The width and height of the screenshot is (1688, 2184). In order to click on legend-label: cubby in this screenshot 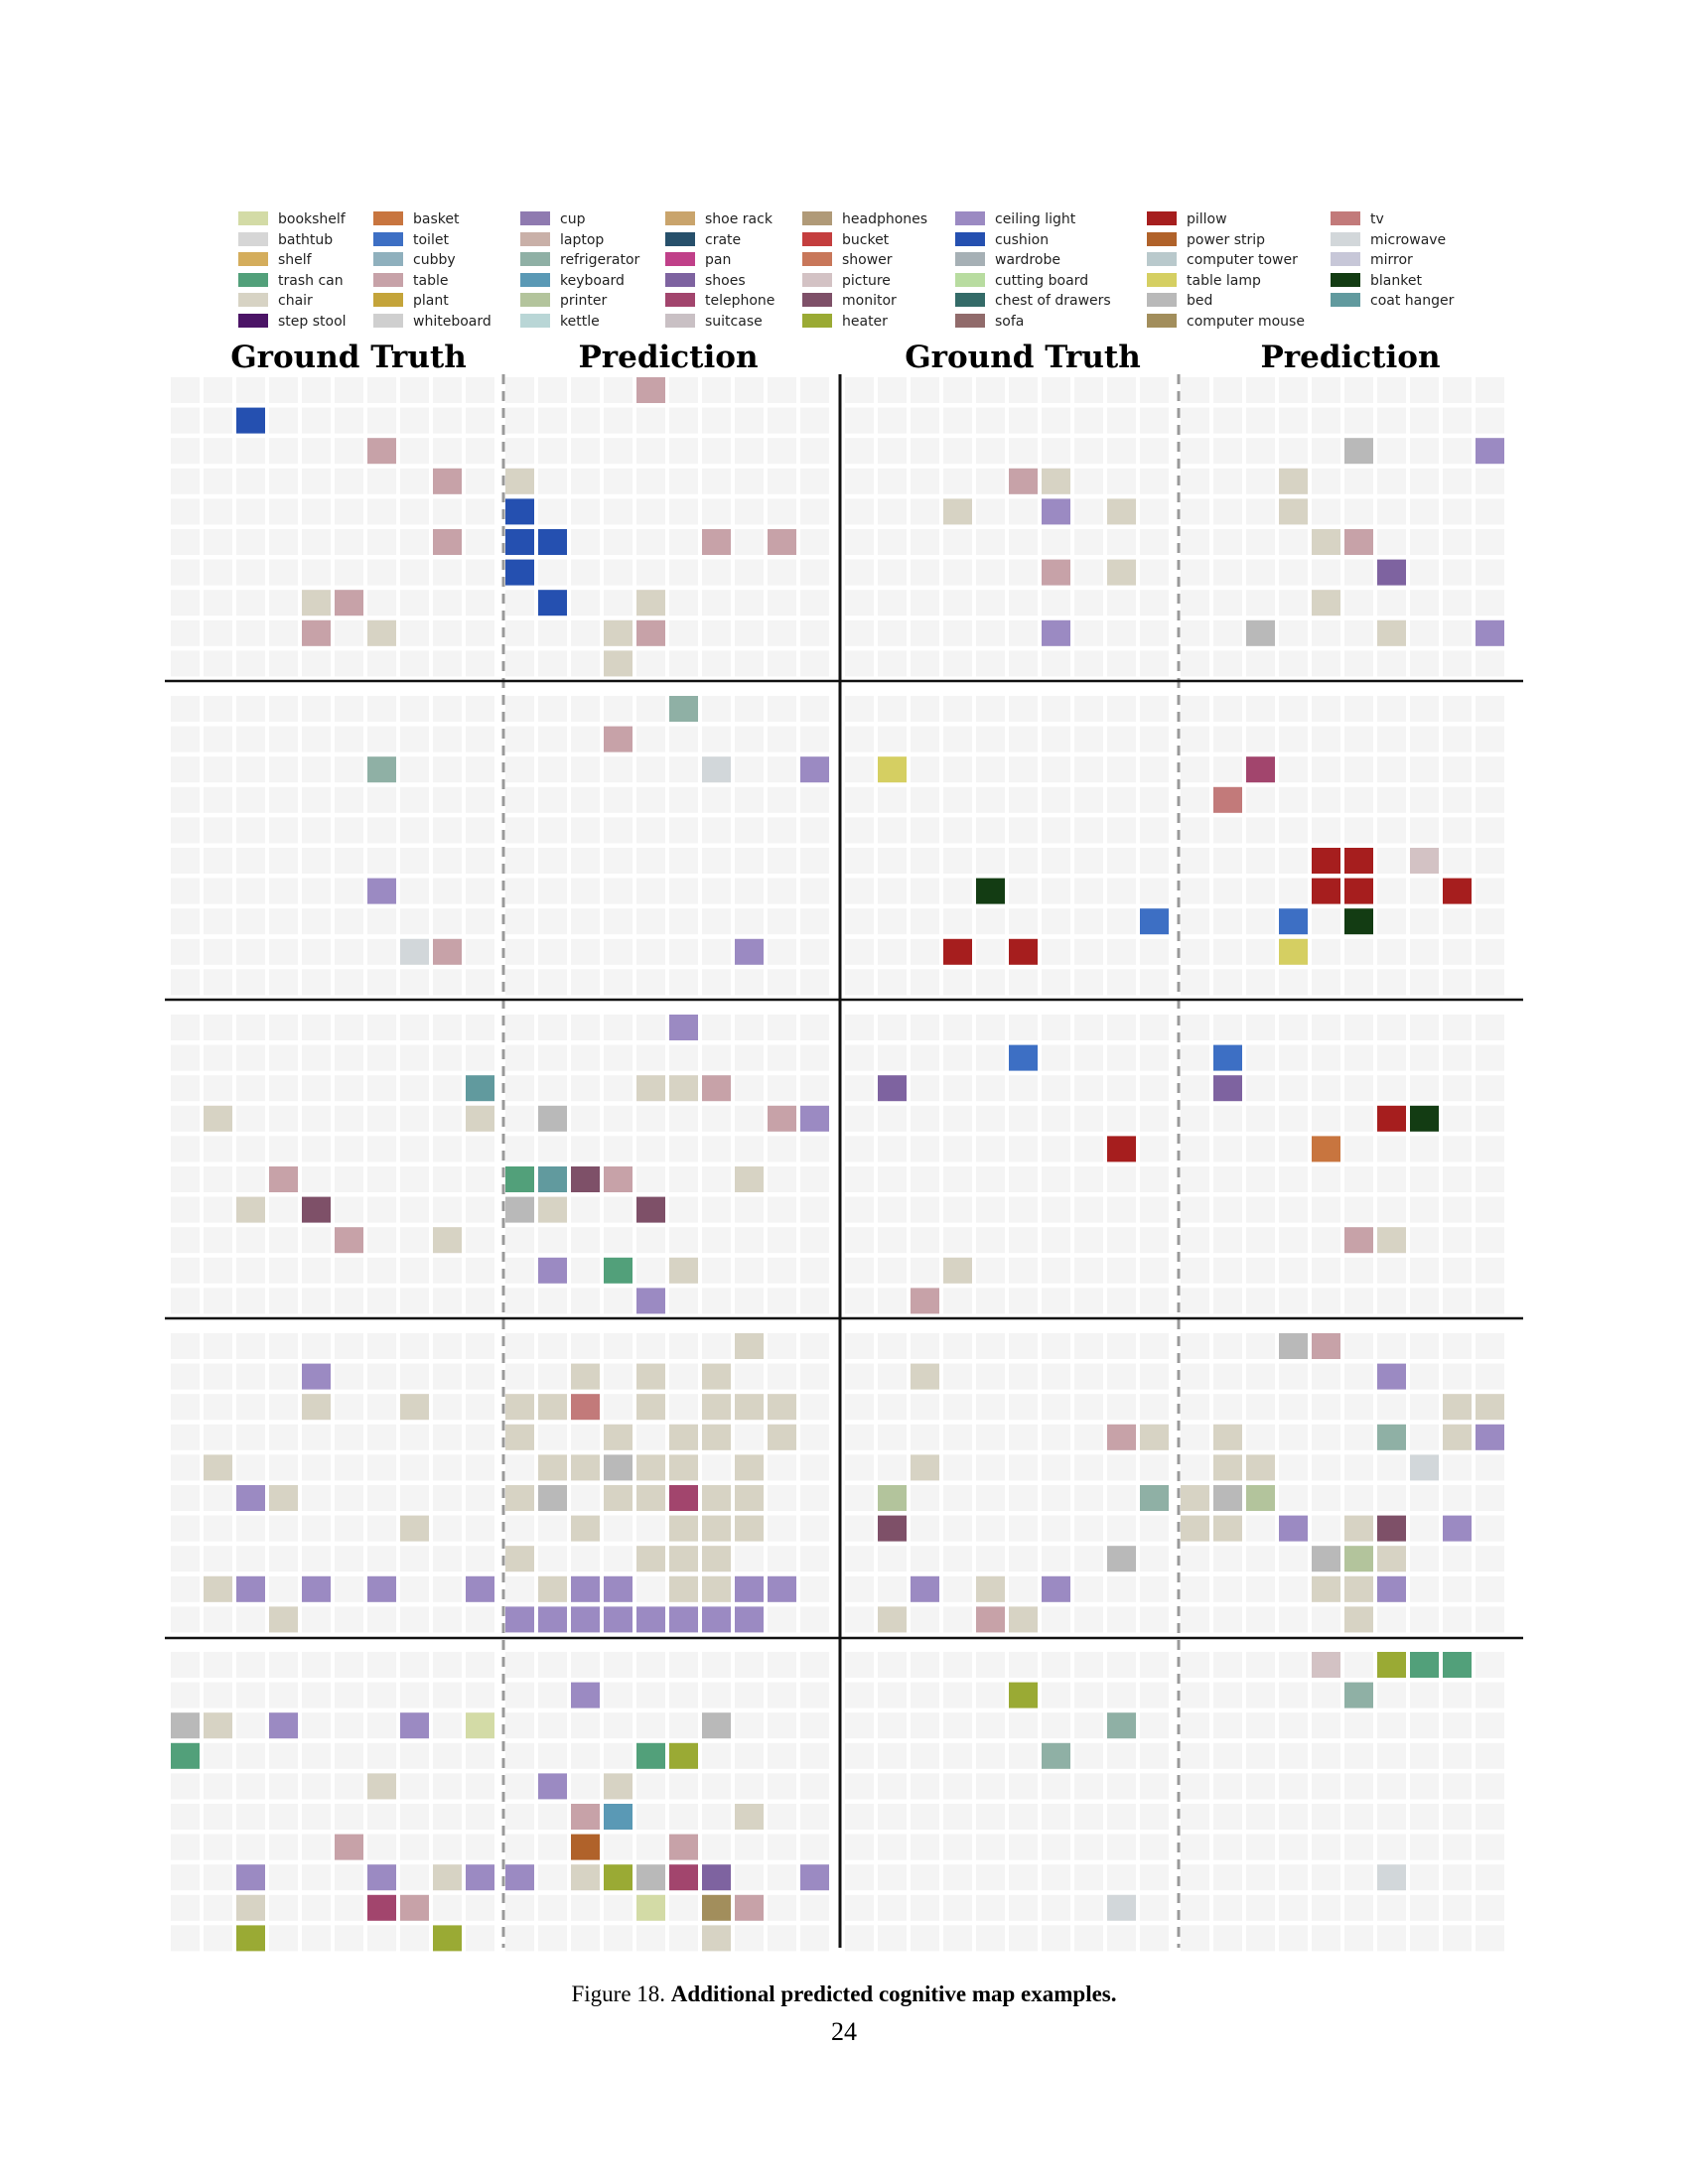, I will do `click(434, 260)`.